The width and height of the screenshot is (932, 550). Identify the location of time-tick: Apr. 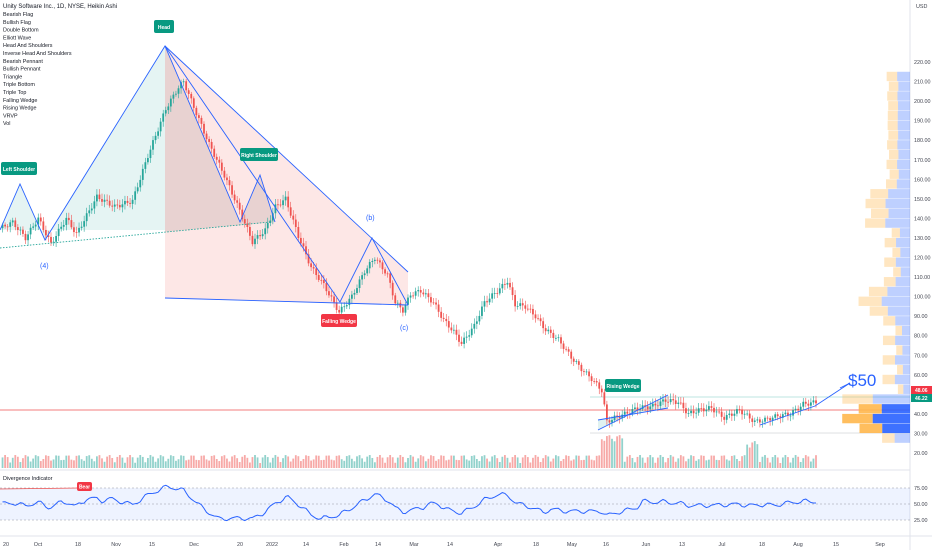
(498, 545).